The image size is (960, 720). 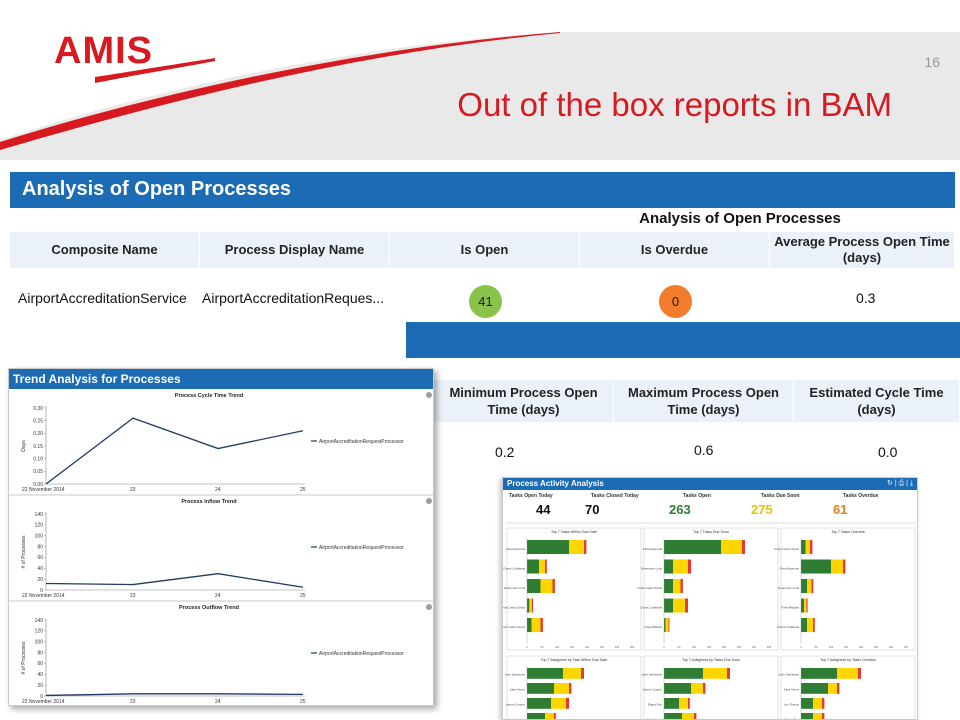 I want to click on x-tick-label: 100, so click(x=557, y=647).